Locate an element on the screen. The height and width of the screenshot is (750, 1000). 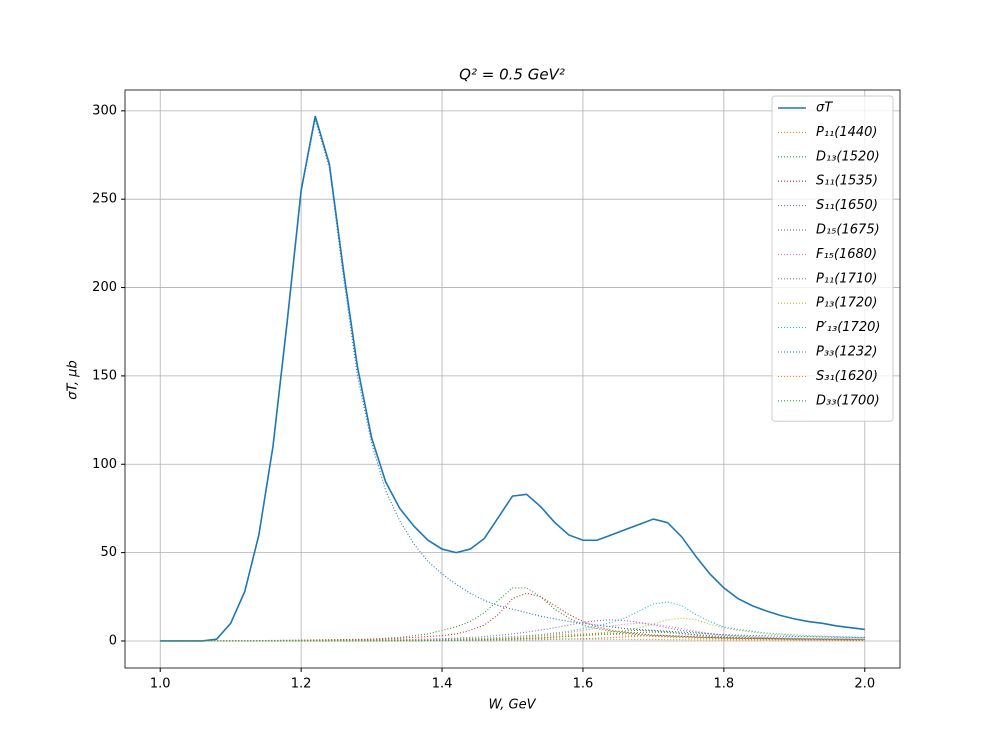
legend-label: D₁₅(1675) is located at coordinates (848, 230).